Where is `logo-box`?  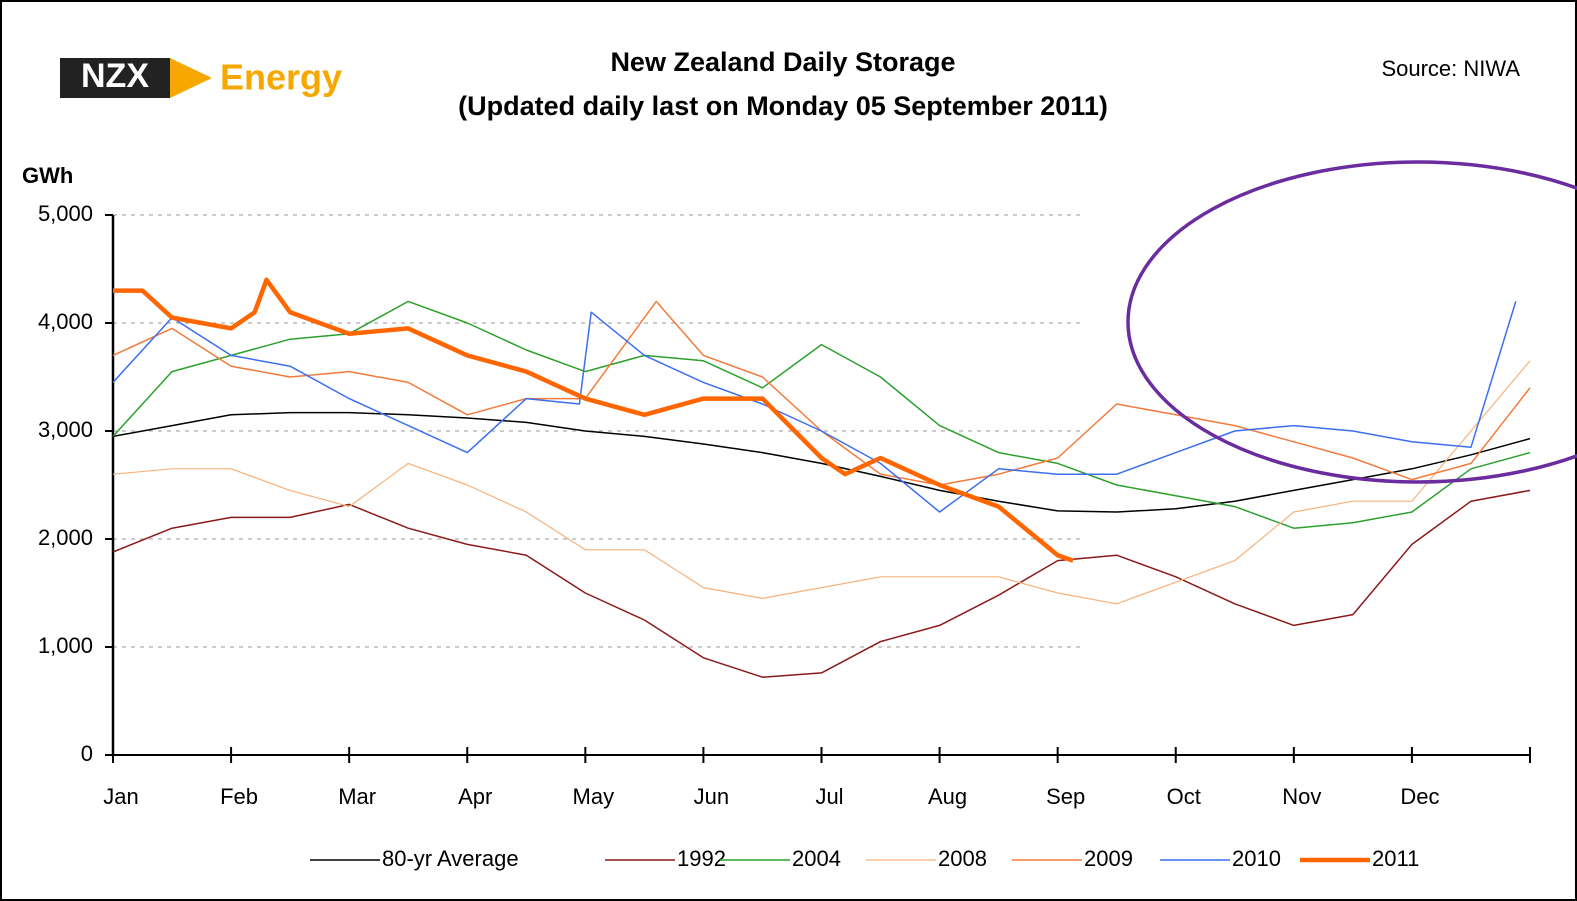
logo-box is located at coordinates (115, 78).